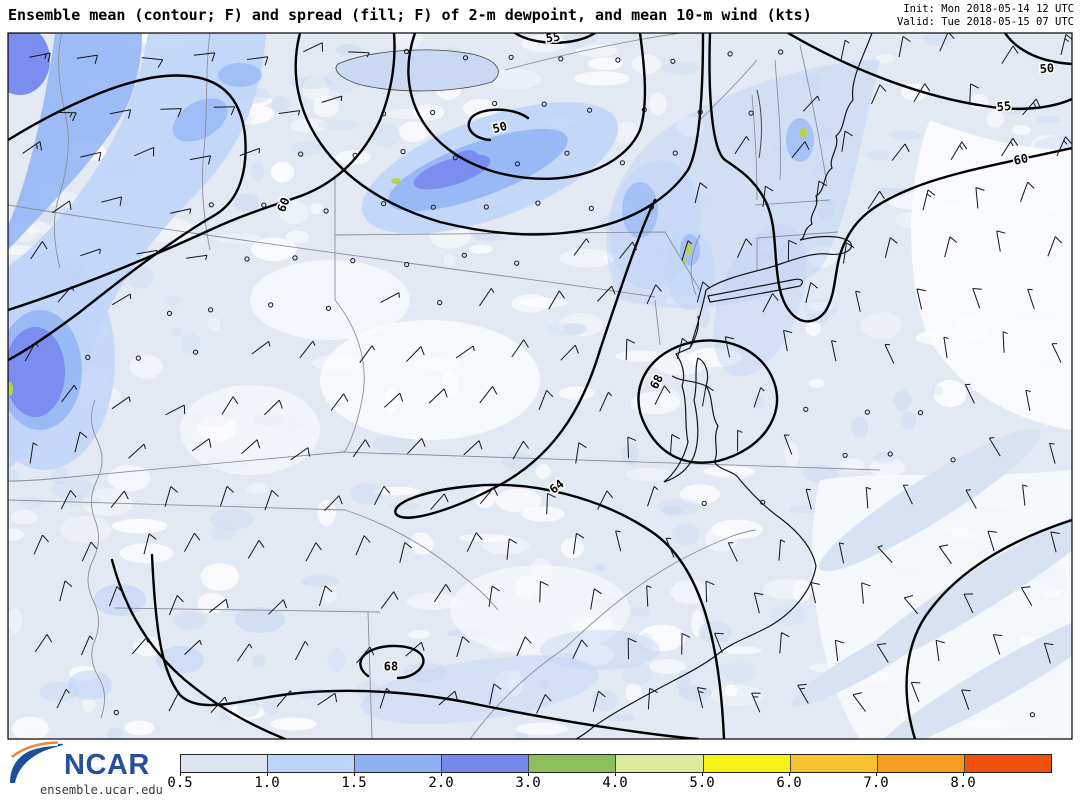 The image size is (1080, 800). I want to click on colorbar-label-7.0: 7.0, so click(876, 783).